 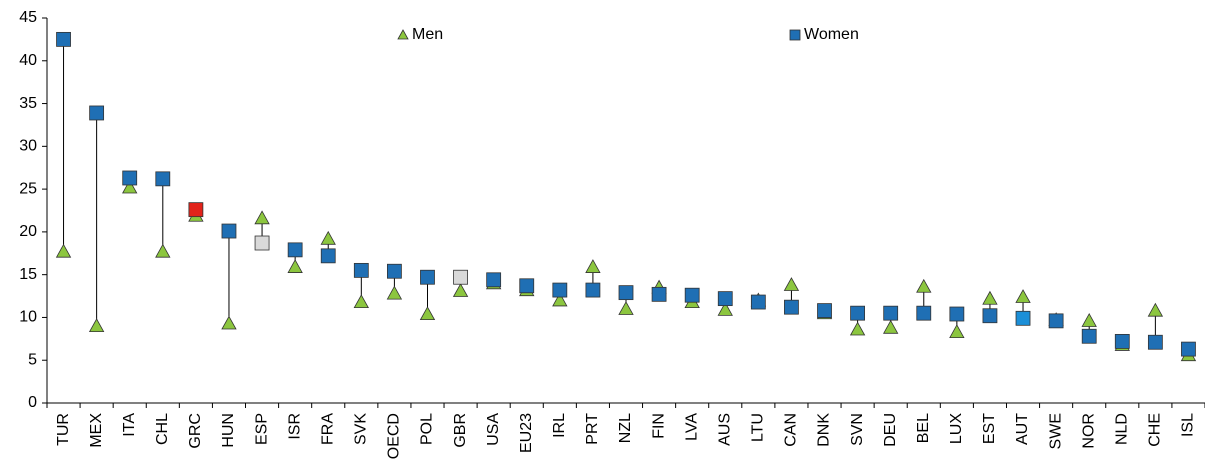 What do you see at coordinates (294, 426) in the screenshot?
I see `x-tick-label: ISR` at bounding box center [294, 426].